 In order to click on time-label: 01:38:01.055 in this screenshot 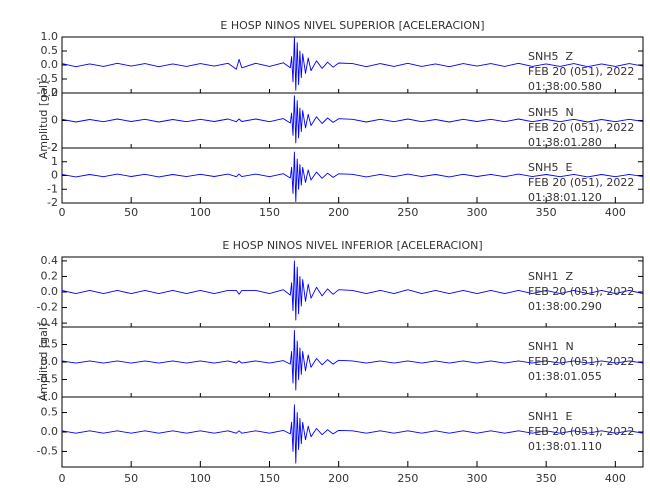, I will do `click(565, 376)`.